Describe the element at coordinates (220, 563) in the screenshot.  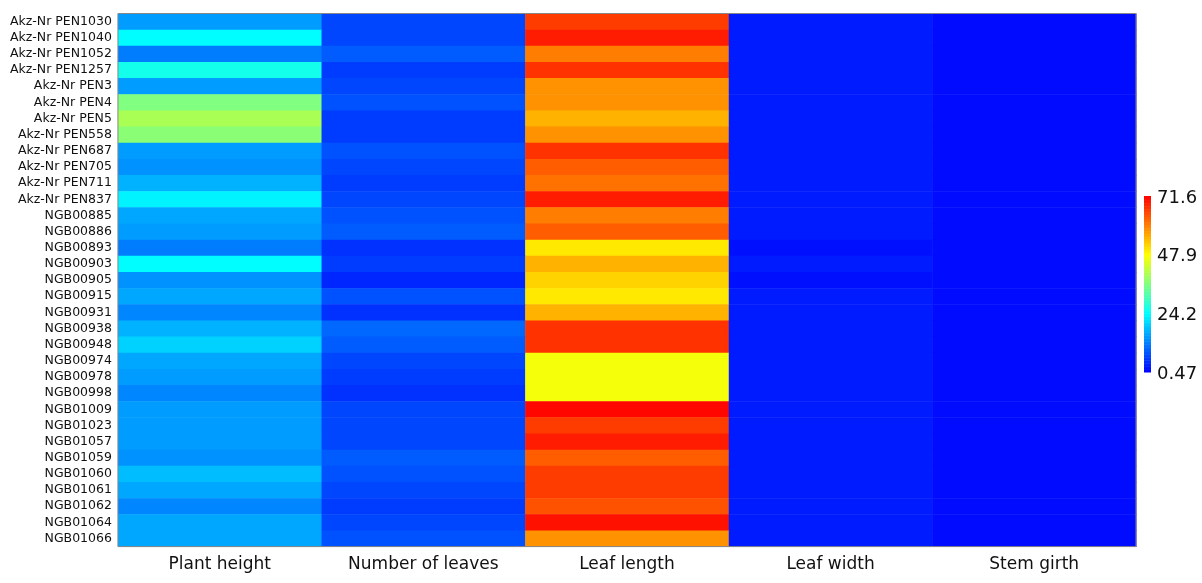
I see `x-tick-label: Plant height` at that location.